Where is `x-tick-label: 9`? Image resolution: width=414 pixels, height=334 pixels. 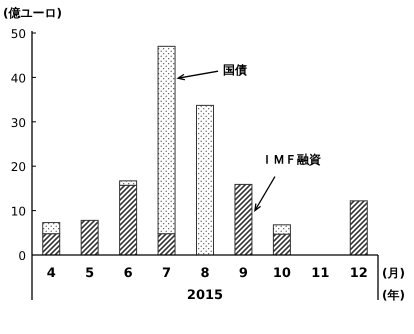 x-tick-label: 9 is located at coordinates (243, 273).